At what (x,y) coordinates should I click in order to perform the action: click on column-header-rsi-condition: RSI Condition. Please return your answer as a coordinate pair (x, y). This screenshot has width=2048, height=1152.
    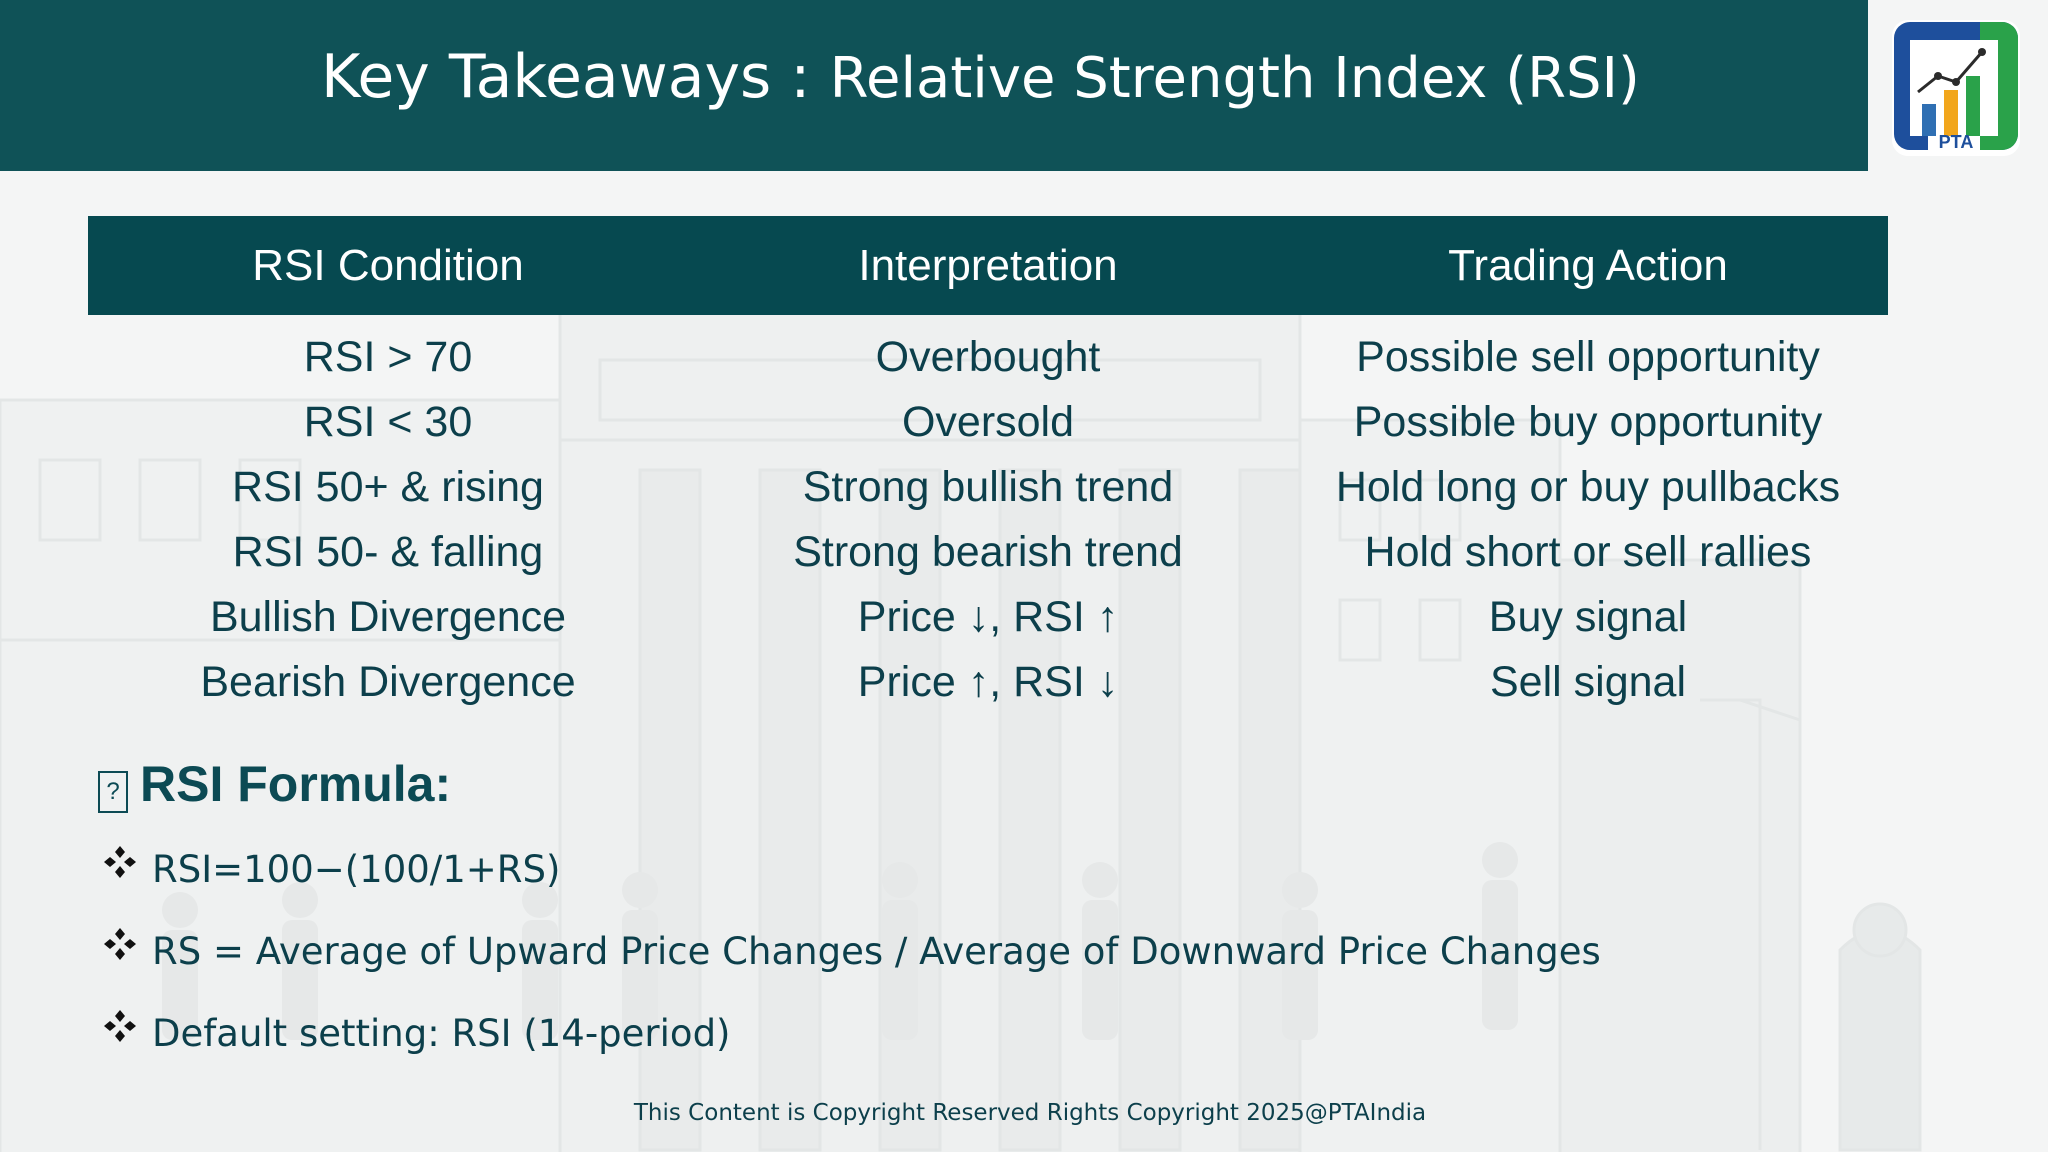
    Looking at the image, I should click on (388, 265).